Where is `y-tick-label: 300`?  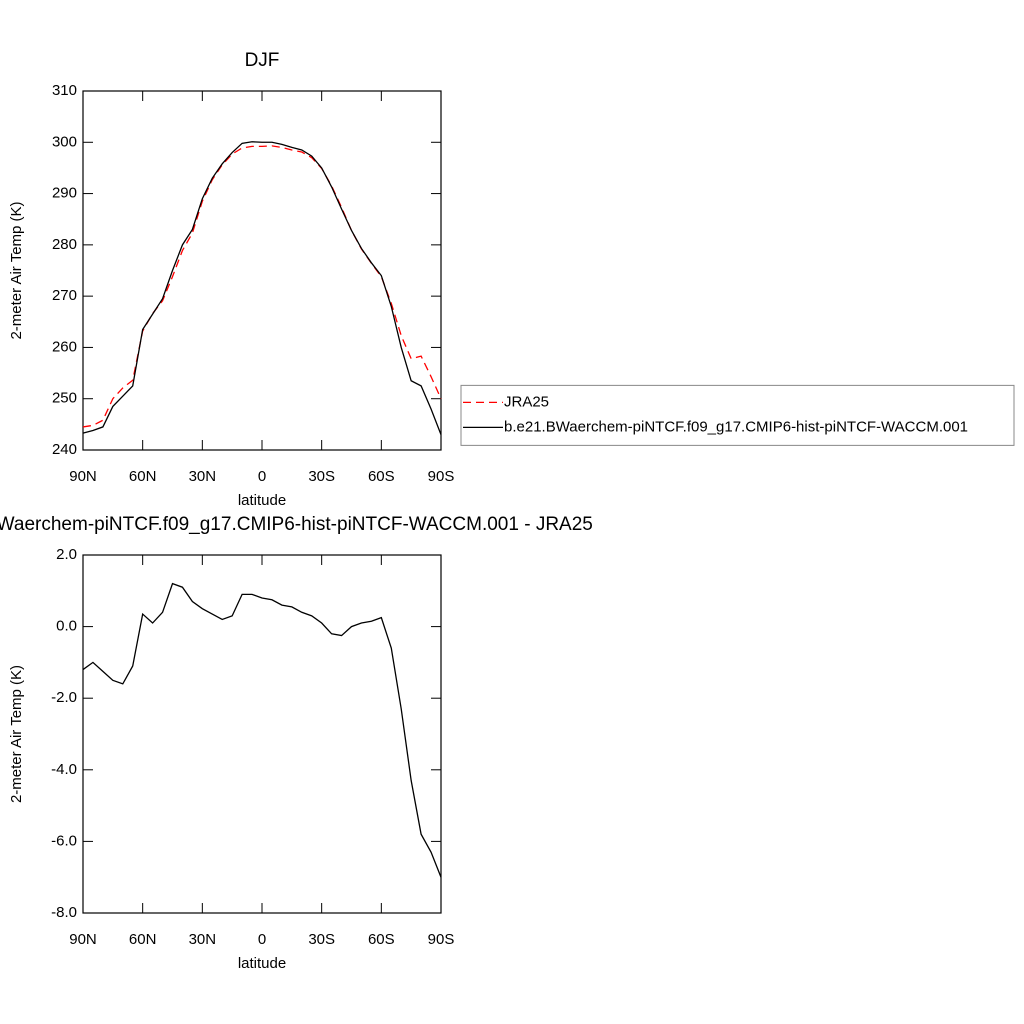
y-tick-label: 300 is located at coordinates (64, 141).